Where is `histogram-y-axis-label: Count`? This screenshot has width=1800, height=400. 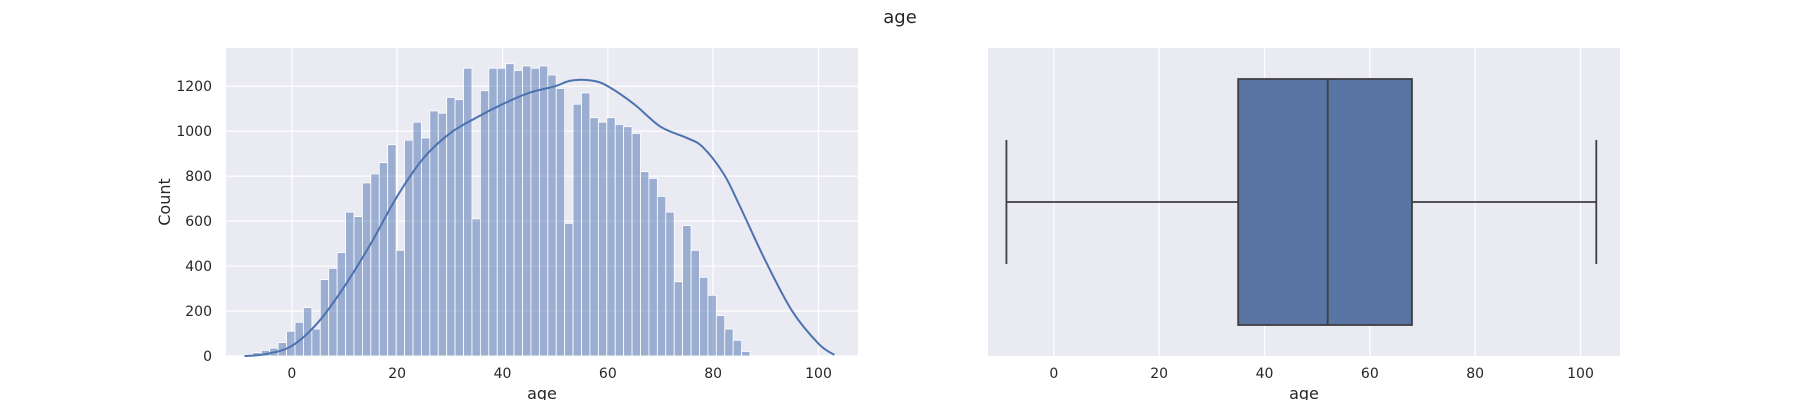 histogram-y-axis-label: Count is located at coordinates (164, 202).